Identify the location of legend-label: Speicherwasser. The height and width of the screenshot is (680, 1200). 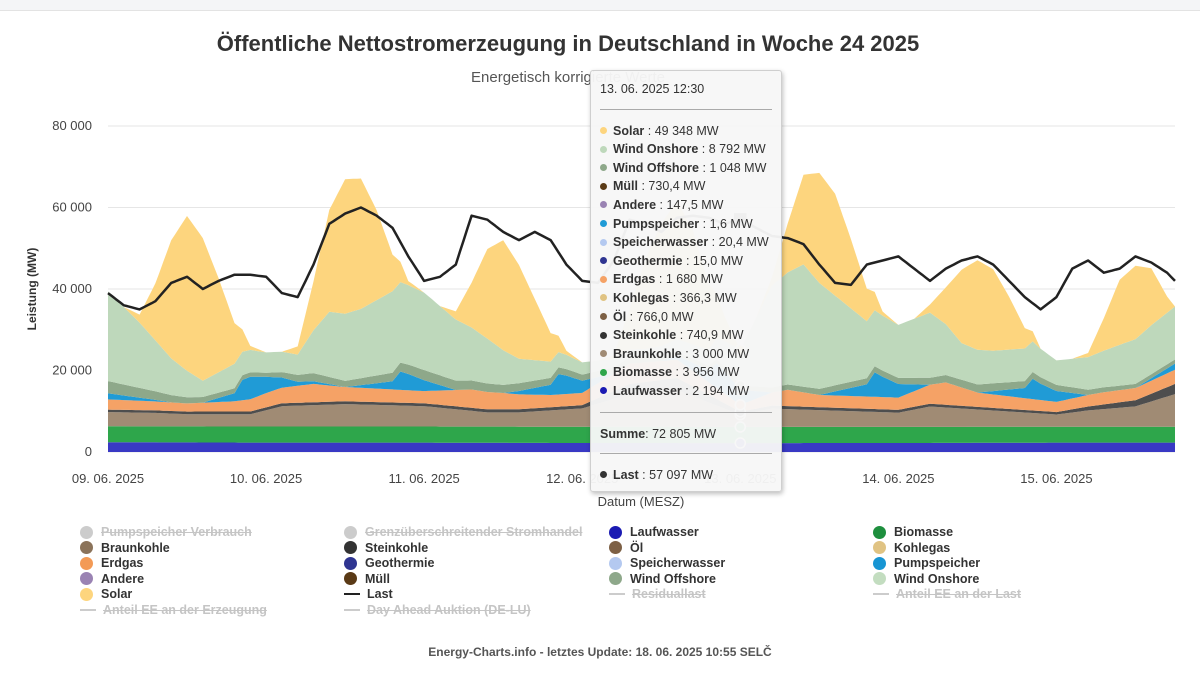
(678, 563).